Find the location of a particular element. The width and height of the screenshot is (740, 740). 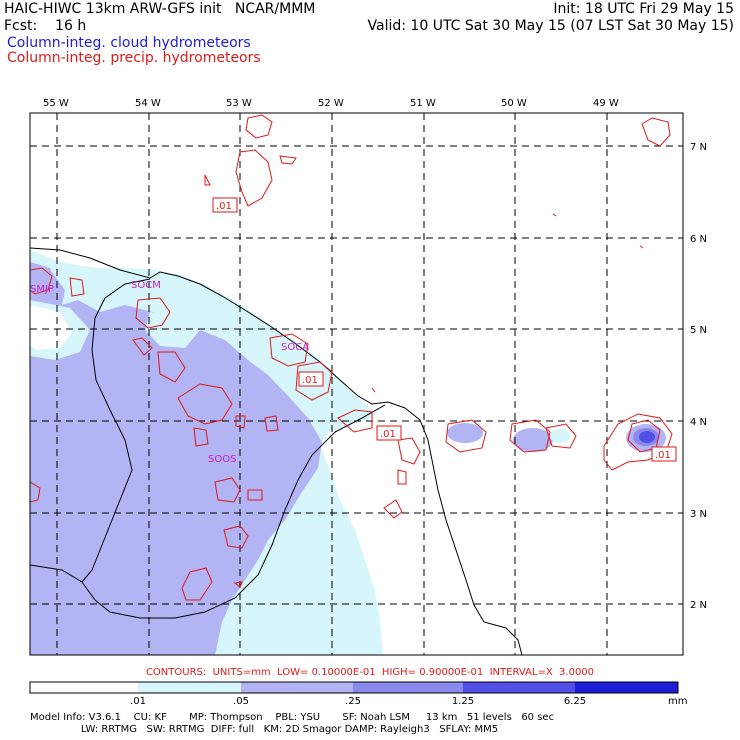

scale-label-3: .25 is located at coordinates (353, 701).